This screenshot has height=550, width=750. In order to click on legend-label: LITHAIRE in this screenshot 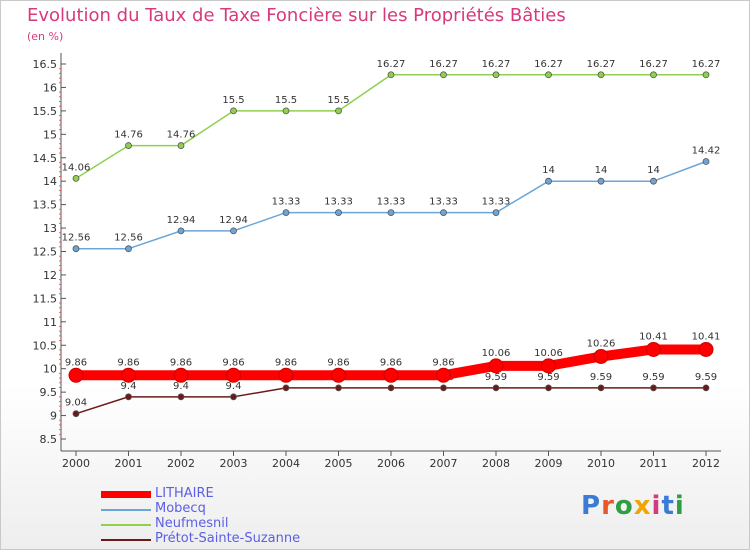, I will do `click(184, 493)`.